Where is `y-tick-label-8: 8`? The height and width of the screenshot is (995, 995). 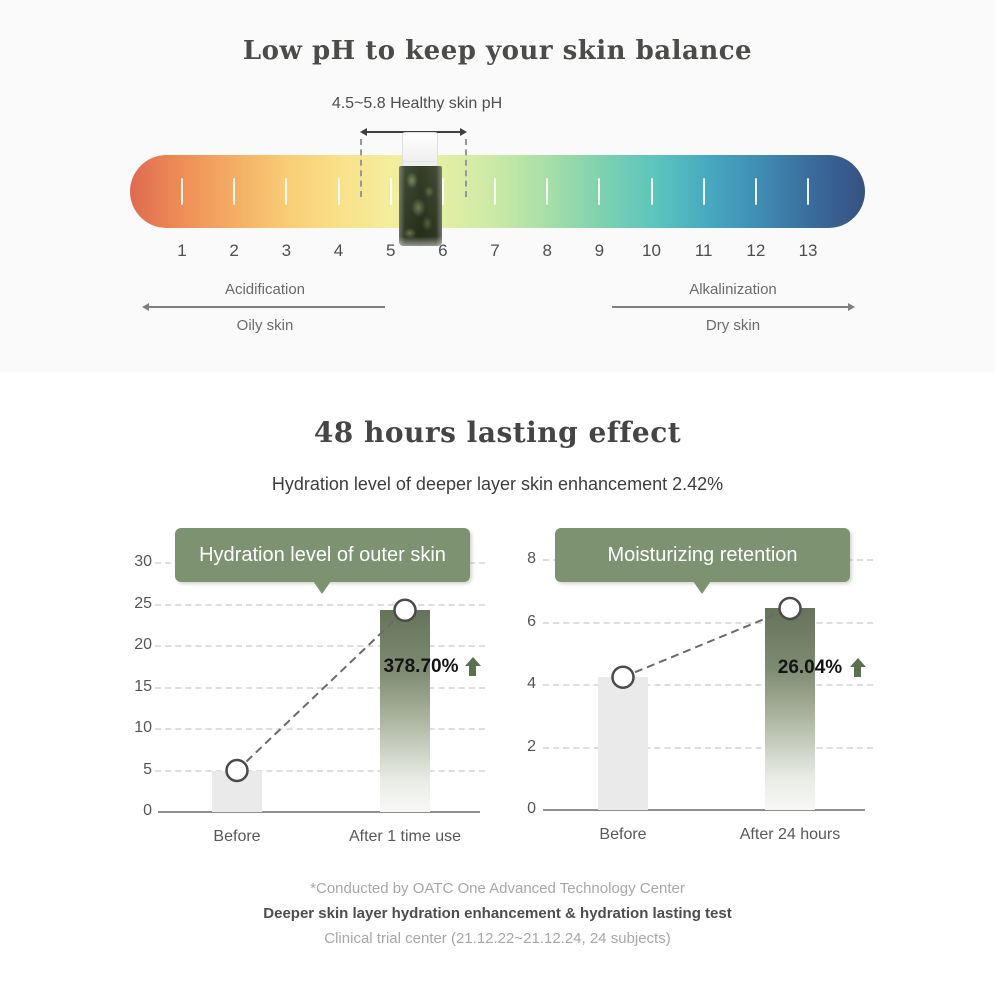
y-tick-label-8: 8 is located at coordinates (531, 558).